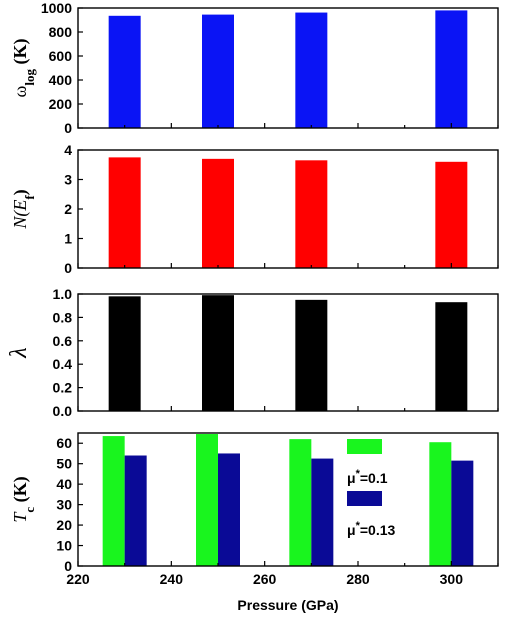 The height and width of the screenshot is (618, 510). I want to click on y-tick-label: 800, so click(61, 32).